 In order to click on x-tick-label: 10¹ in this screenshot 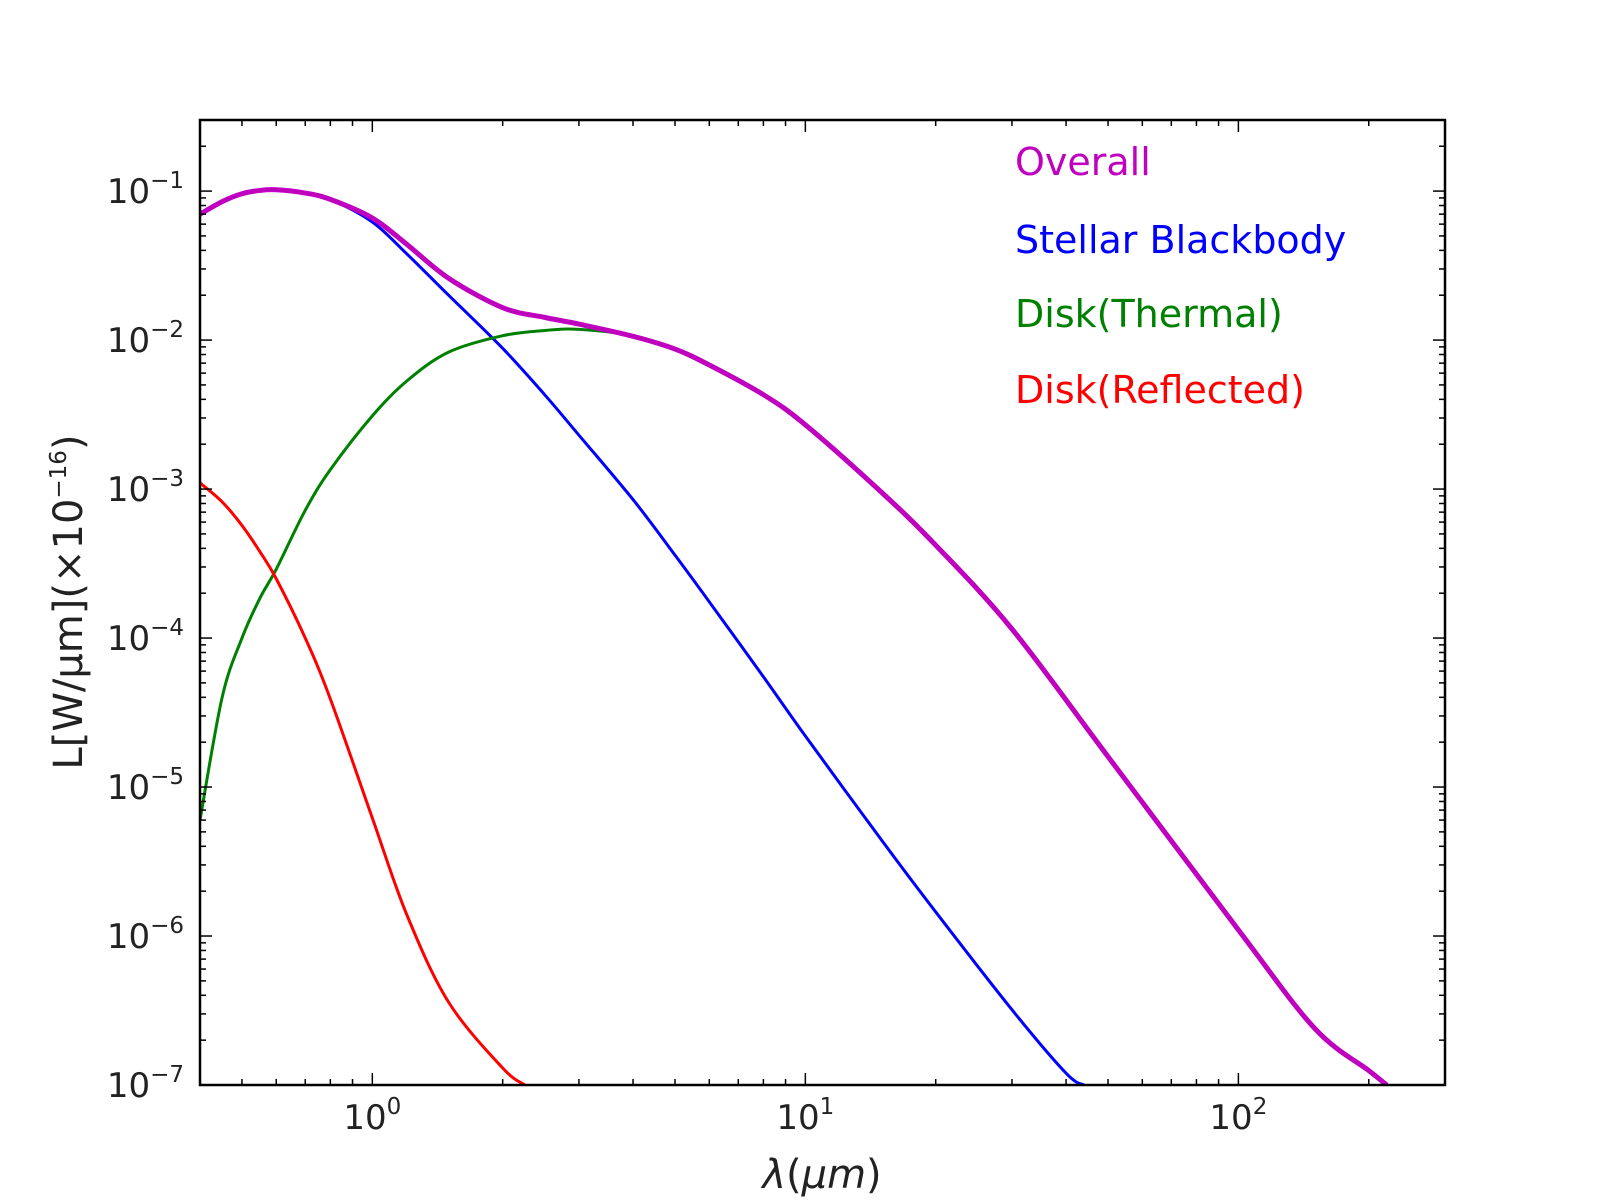, I will do `click(805, 1116)`.